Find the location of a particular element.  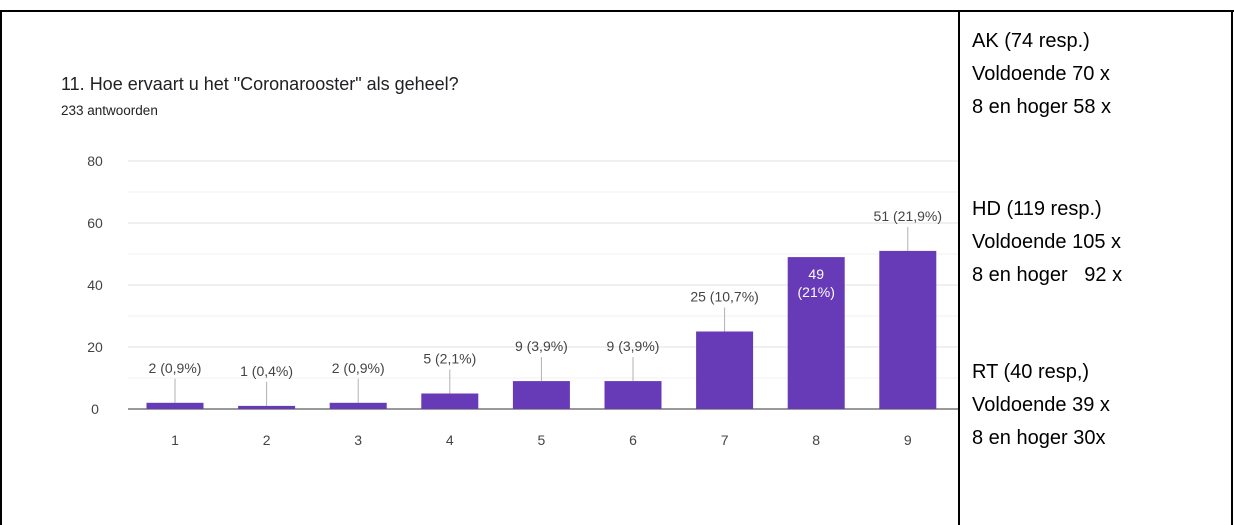

notes-line: Voldoende 39 x is located at coordinates (1041, 405).